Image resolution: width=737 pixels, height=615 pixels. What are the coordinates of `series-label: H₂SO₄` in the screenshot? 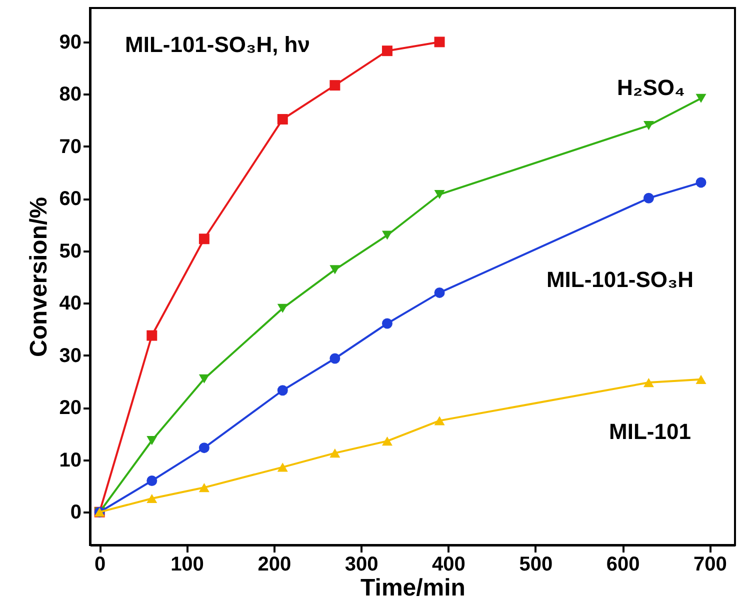 It's located at (651, 87).